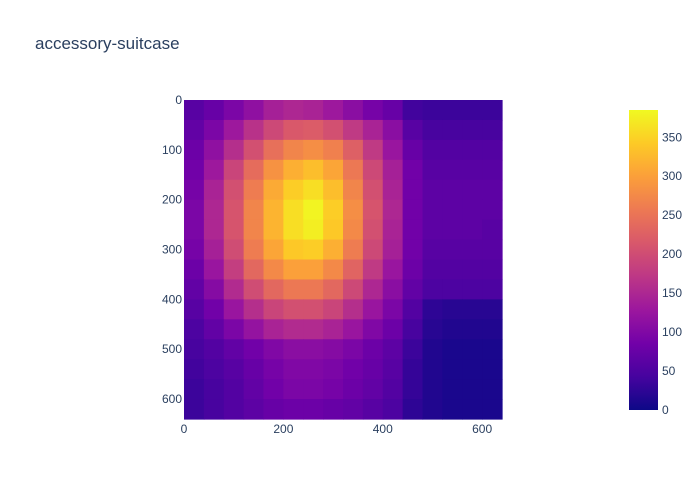 The width and height of the screenshot is (700, 500). Describe the element at coordinates (672, 215) in the screenshot. I see `colorbar-tick-label: 250` at that location.